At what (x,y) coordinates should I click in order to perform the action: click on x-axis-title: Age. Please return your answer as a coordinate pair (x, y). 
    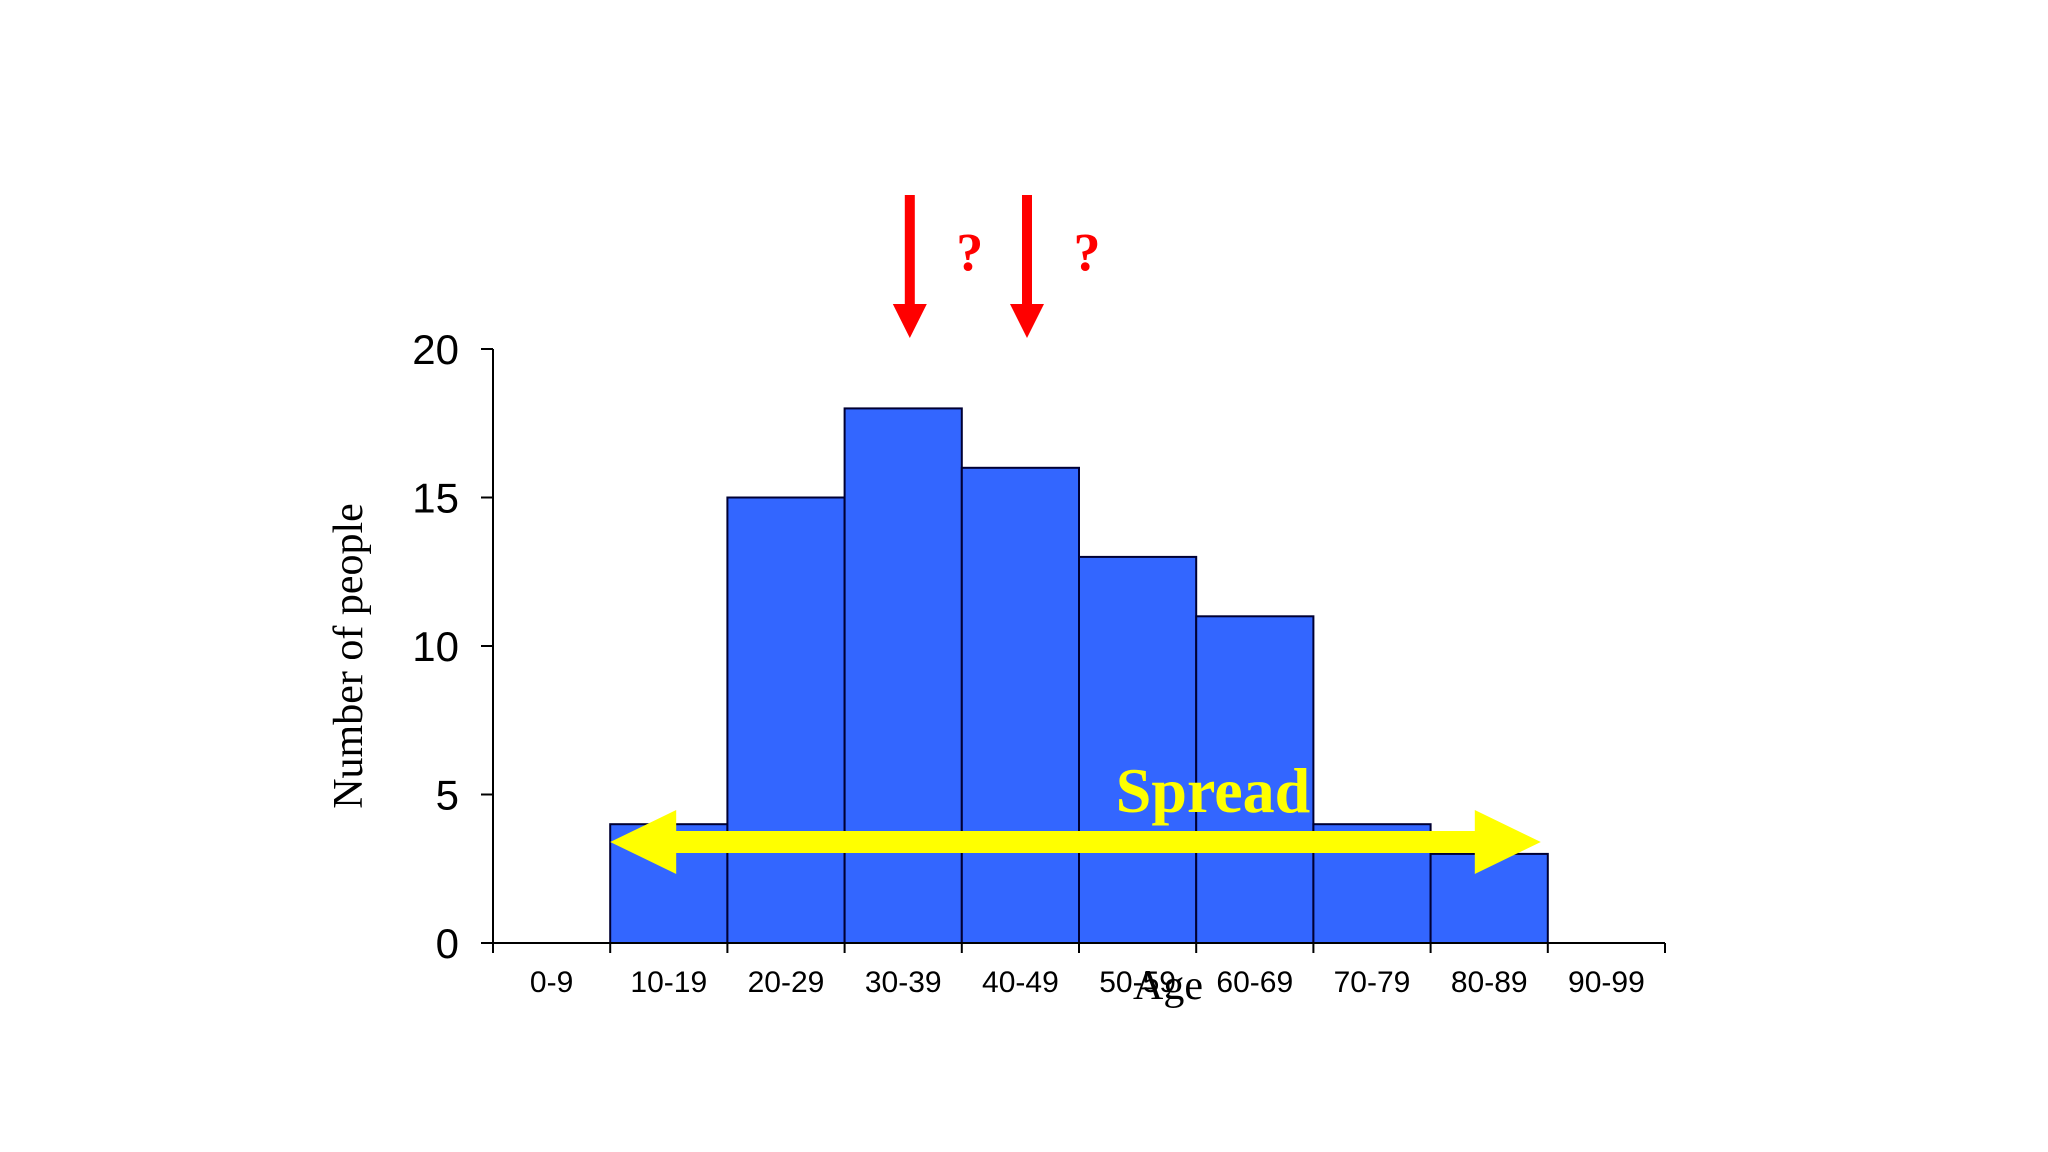
    Looking at the image, I should click on (1168, 986).